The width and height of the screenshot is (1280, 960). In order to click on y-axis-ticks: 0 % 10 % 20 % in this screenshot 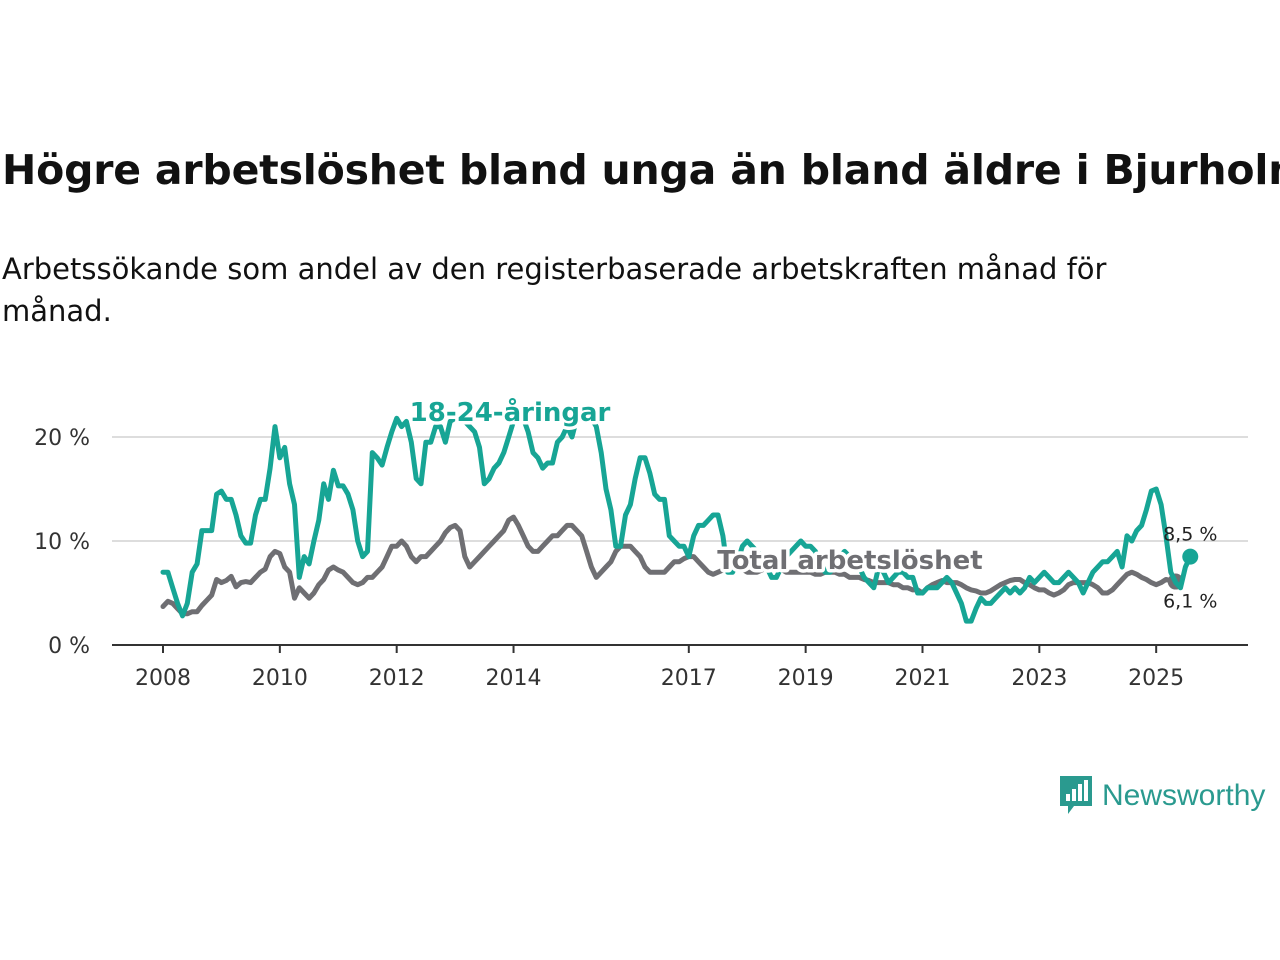, I will do `click(62, 542)`.